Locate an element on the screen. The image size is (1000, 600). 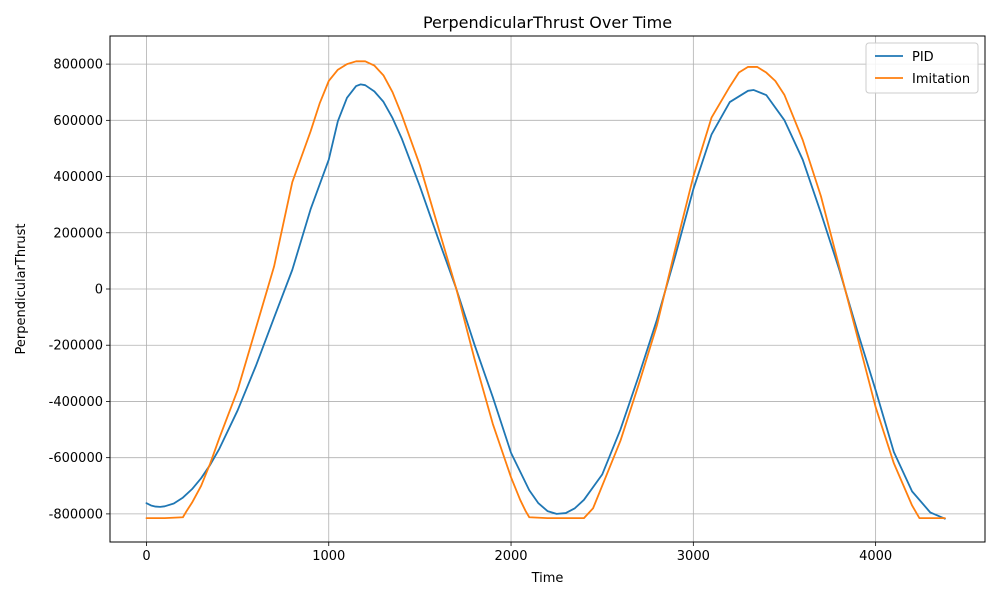
y-tick-label: 200000 is located at coordinates (78, 233).